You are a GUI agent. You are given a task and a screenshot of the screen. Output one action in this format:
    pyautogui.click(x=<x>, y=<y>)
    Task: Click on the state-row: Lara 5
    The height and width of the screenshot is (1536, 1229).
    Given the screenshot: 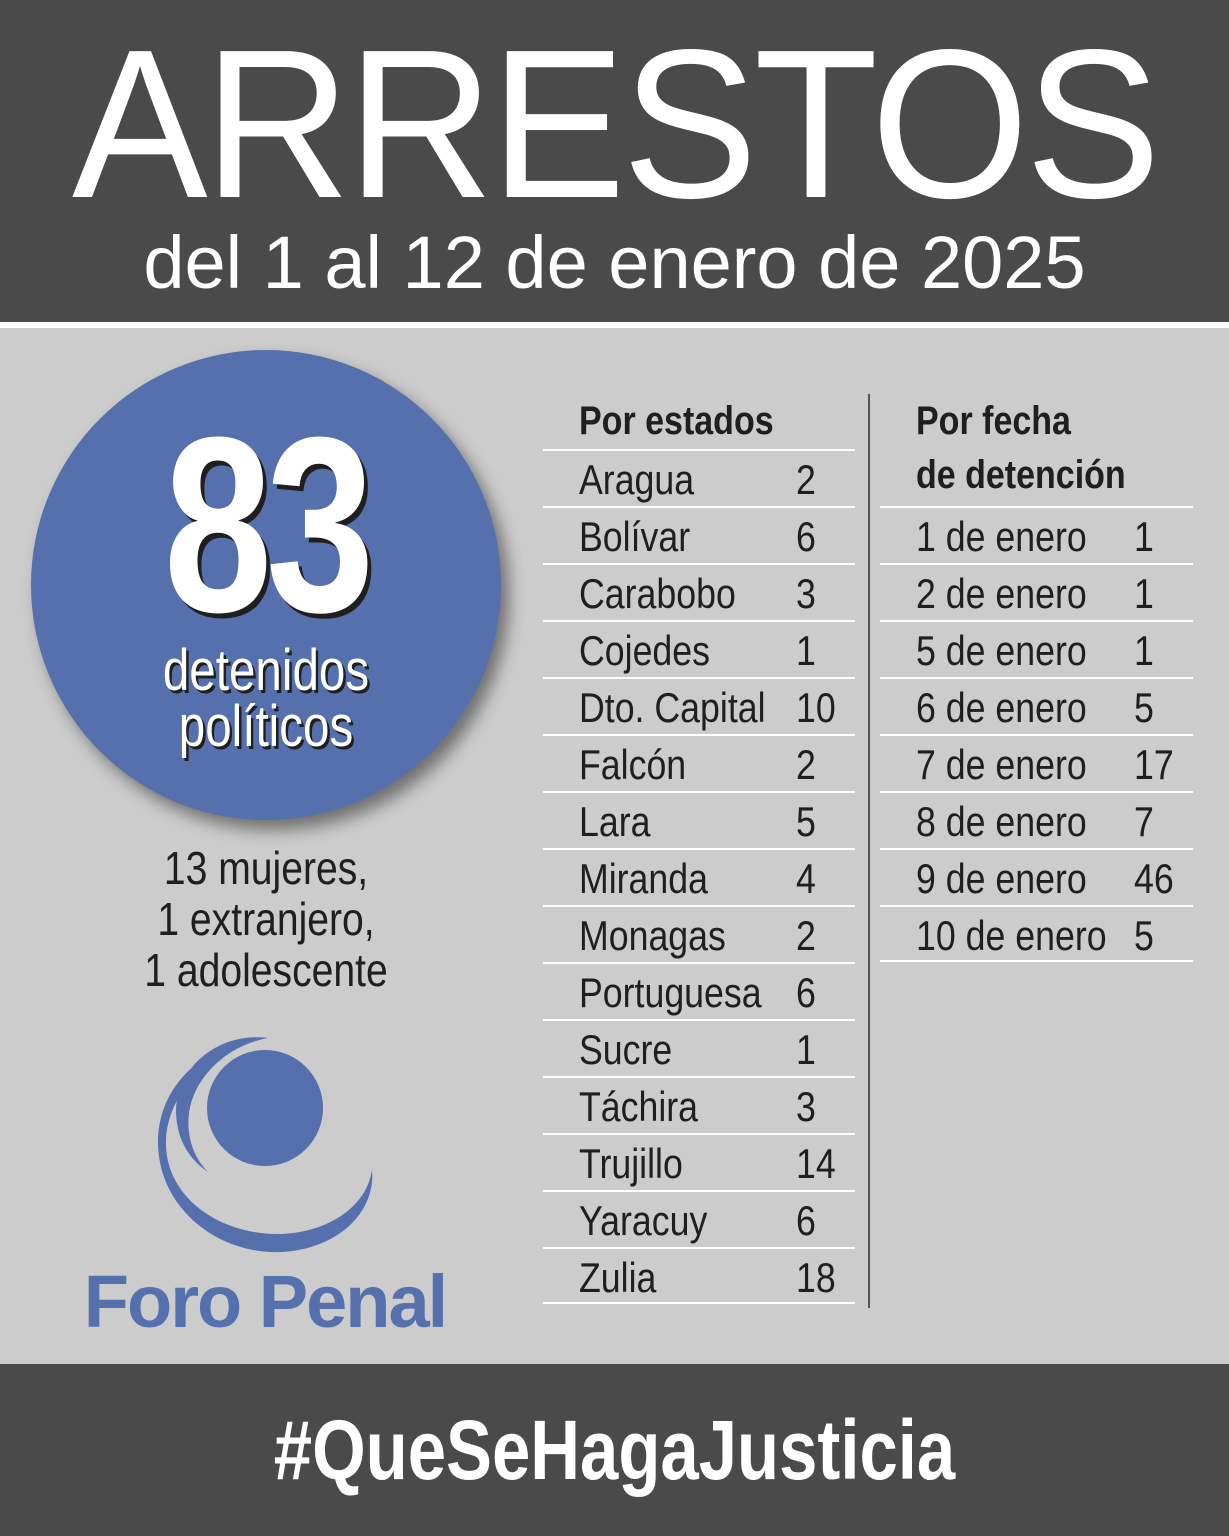 What is the action you would take?
    pyautogui.click(x=699, y=819)
    